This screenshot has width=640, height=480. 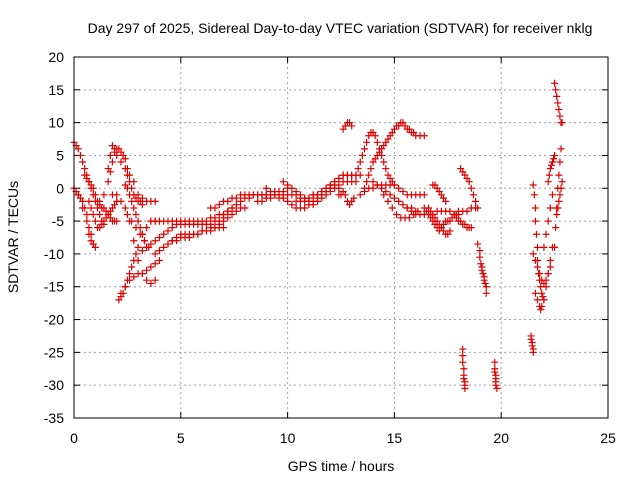 I want to click on series-track-ar, so click(x=541, y=268).